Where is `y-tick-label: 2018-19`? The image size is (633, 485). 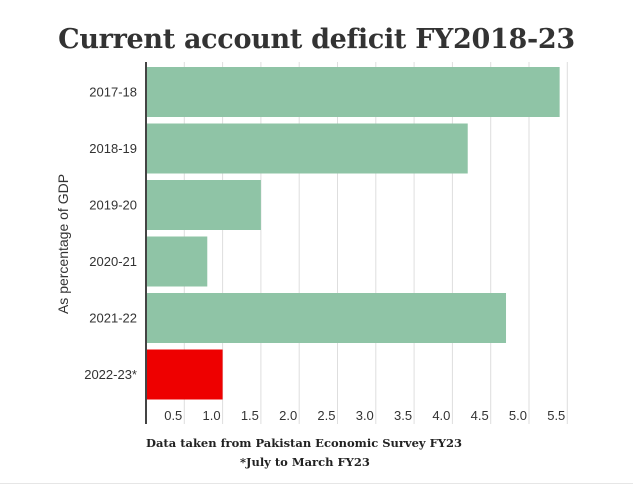
y-tick-label: 2018-19 is located at coordinates (113, 148).